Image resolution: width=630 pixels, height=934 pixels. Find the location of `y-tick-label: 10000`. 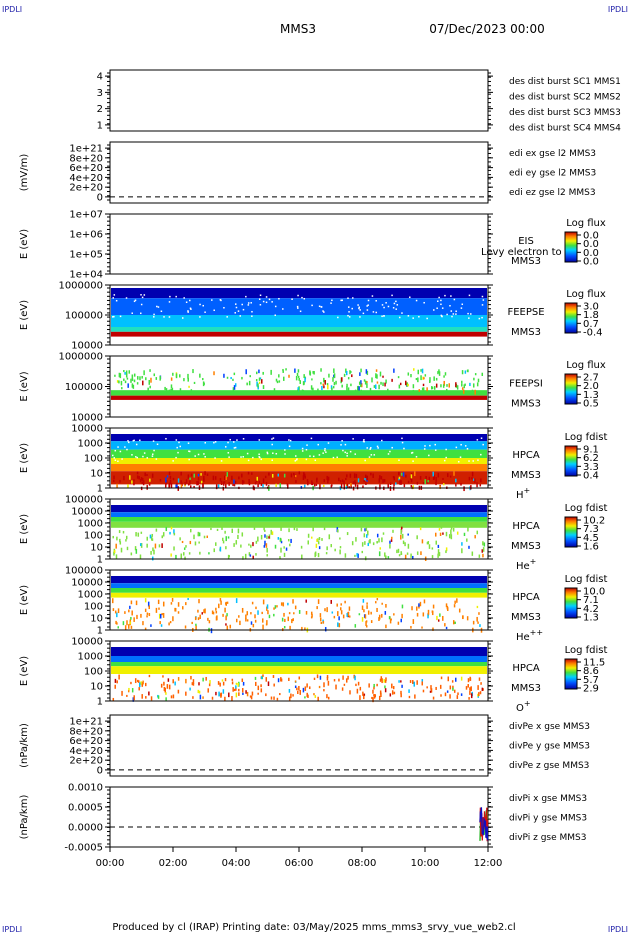

y-tick-label: 10000 is located at coordinates (87, 642).